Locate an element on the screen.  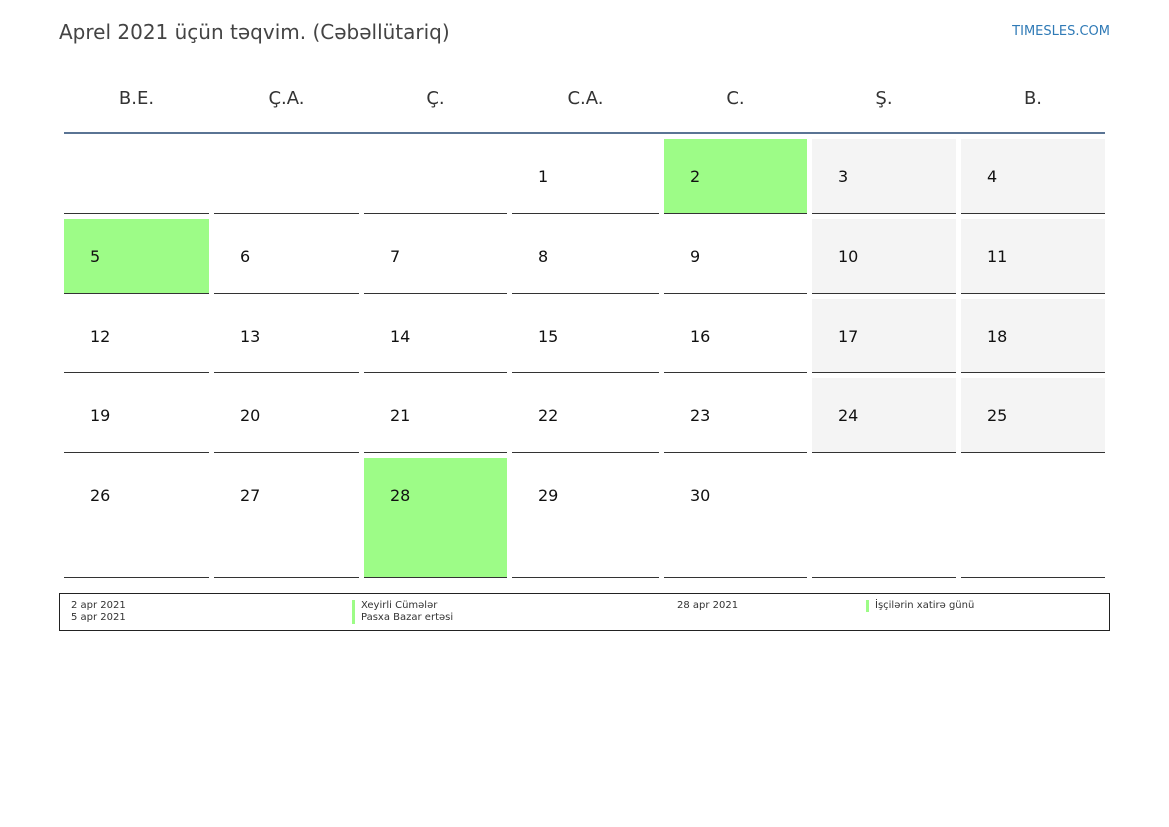
legend-date: 28 apr 2021 is located at coordinates (708, 605).